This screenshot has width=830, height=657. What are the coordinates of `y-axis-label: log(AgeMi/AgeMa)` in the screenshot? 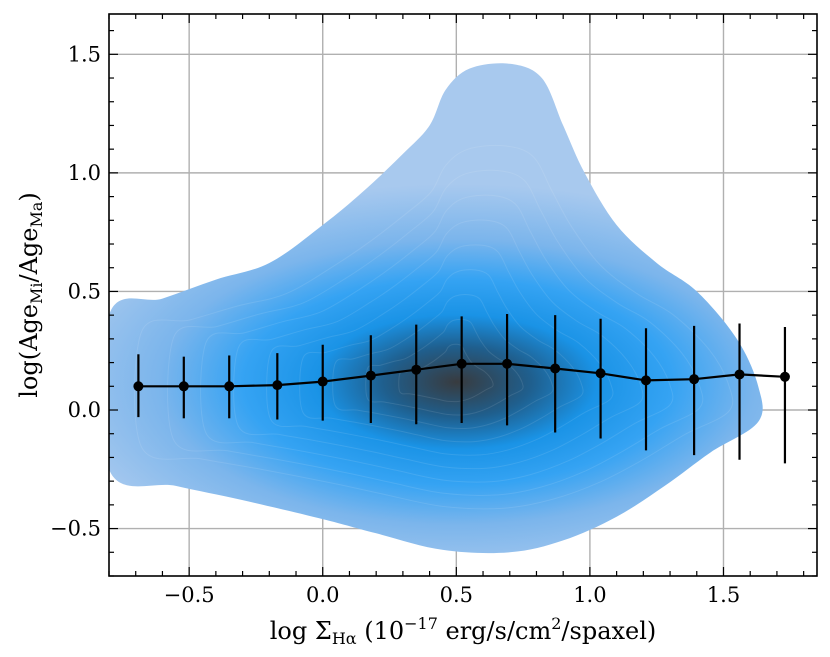 It's located at (30, 295).